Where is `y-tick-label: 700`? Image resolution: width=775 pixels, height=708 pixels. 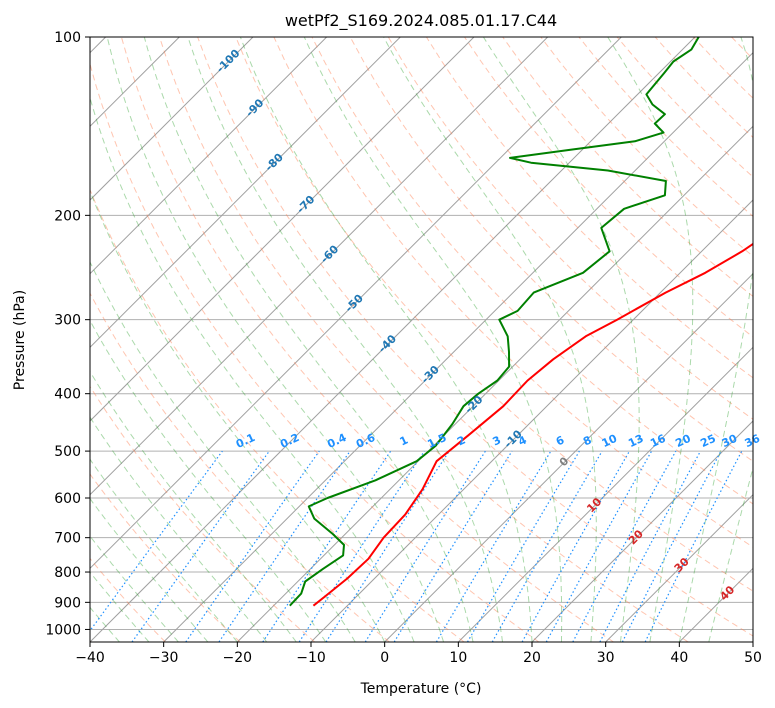 y-tick-label: 700 is located at coordinates (67, 539).